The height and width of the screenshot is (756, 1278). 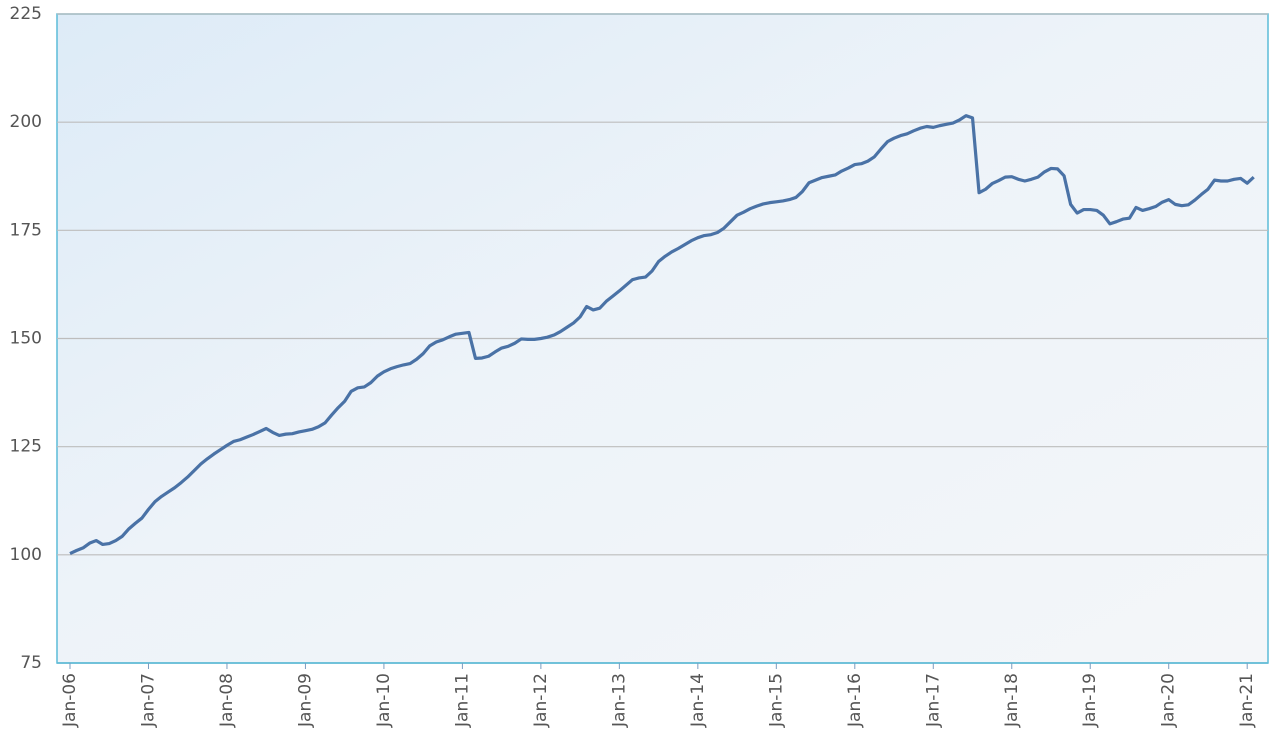 I want to click on x-tick-label: Jan-18, so click(x=1012, y=700).